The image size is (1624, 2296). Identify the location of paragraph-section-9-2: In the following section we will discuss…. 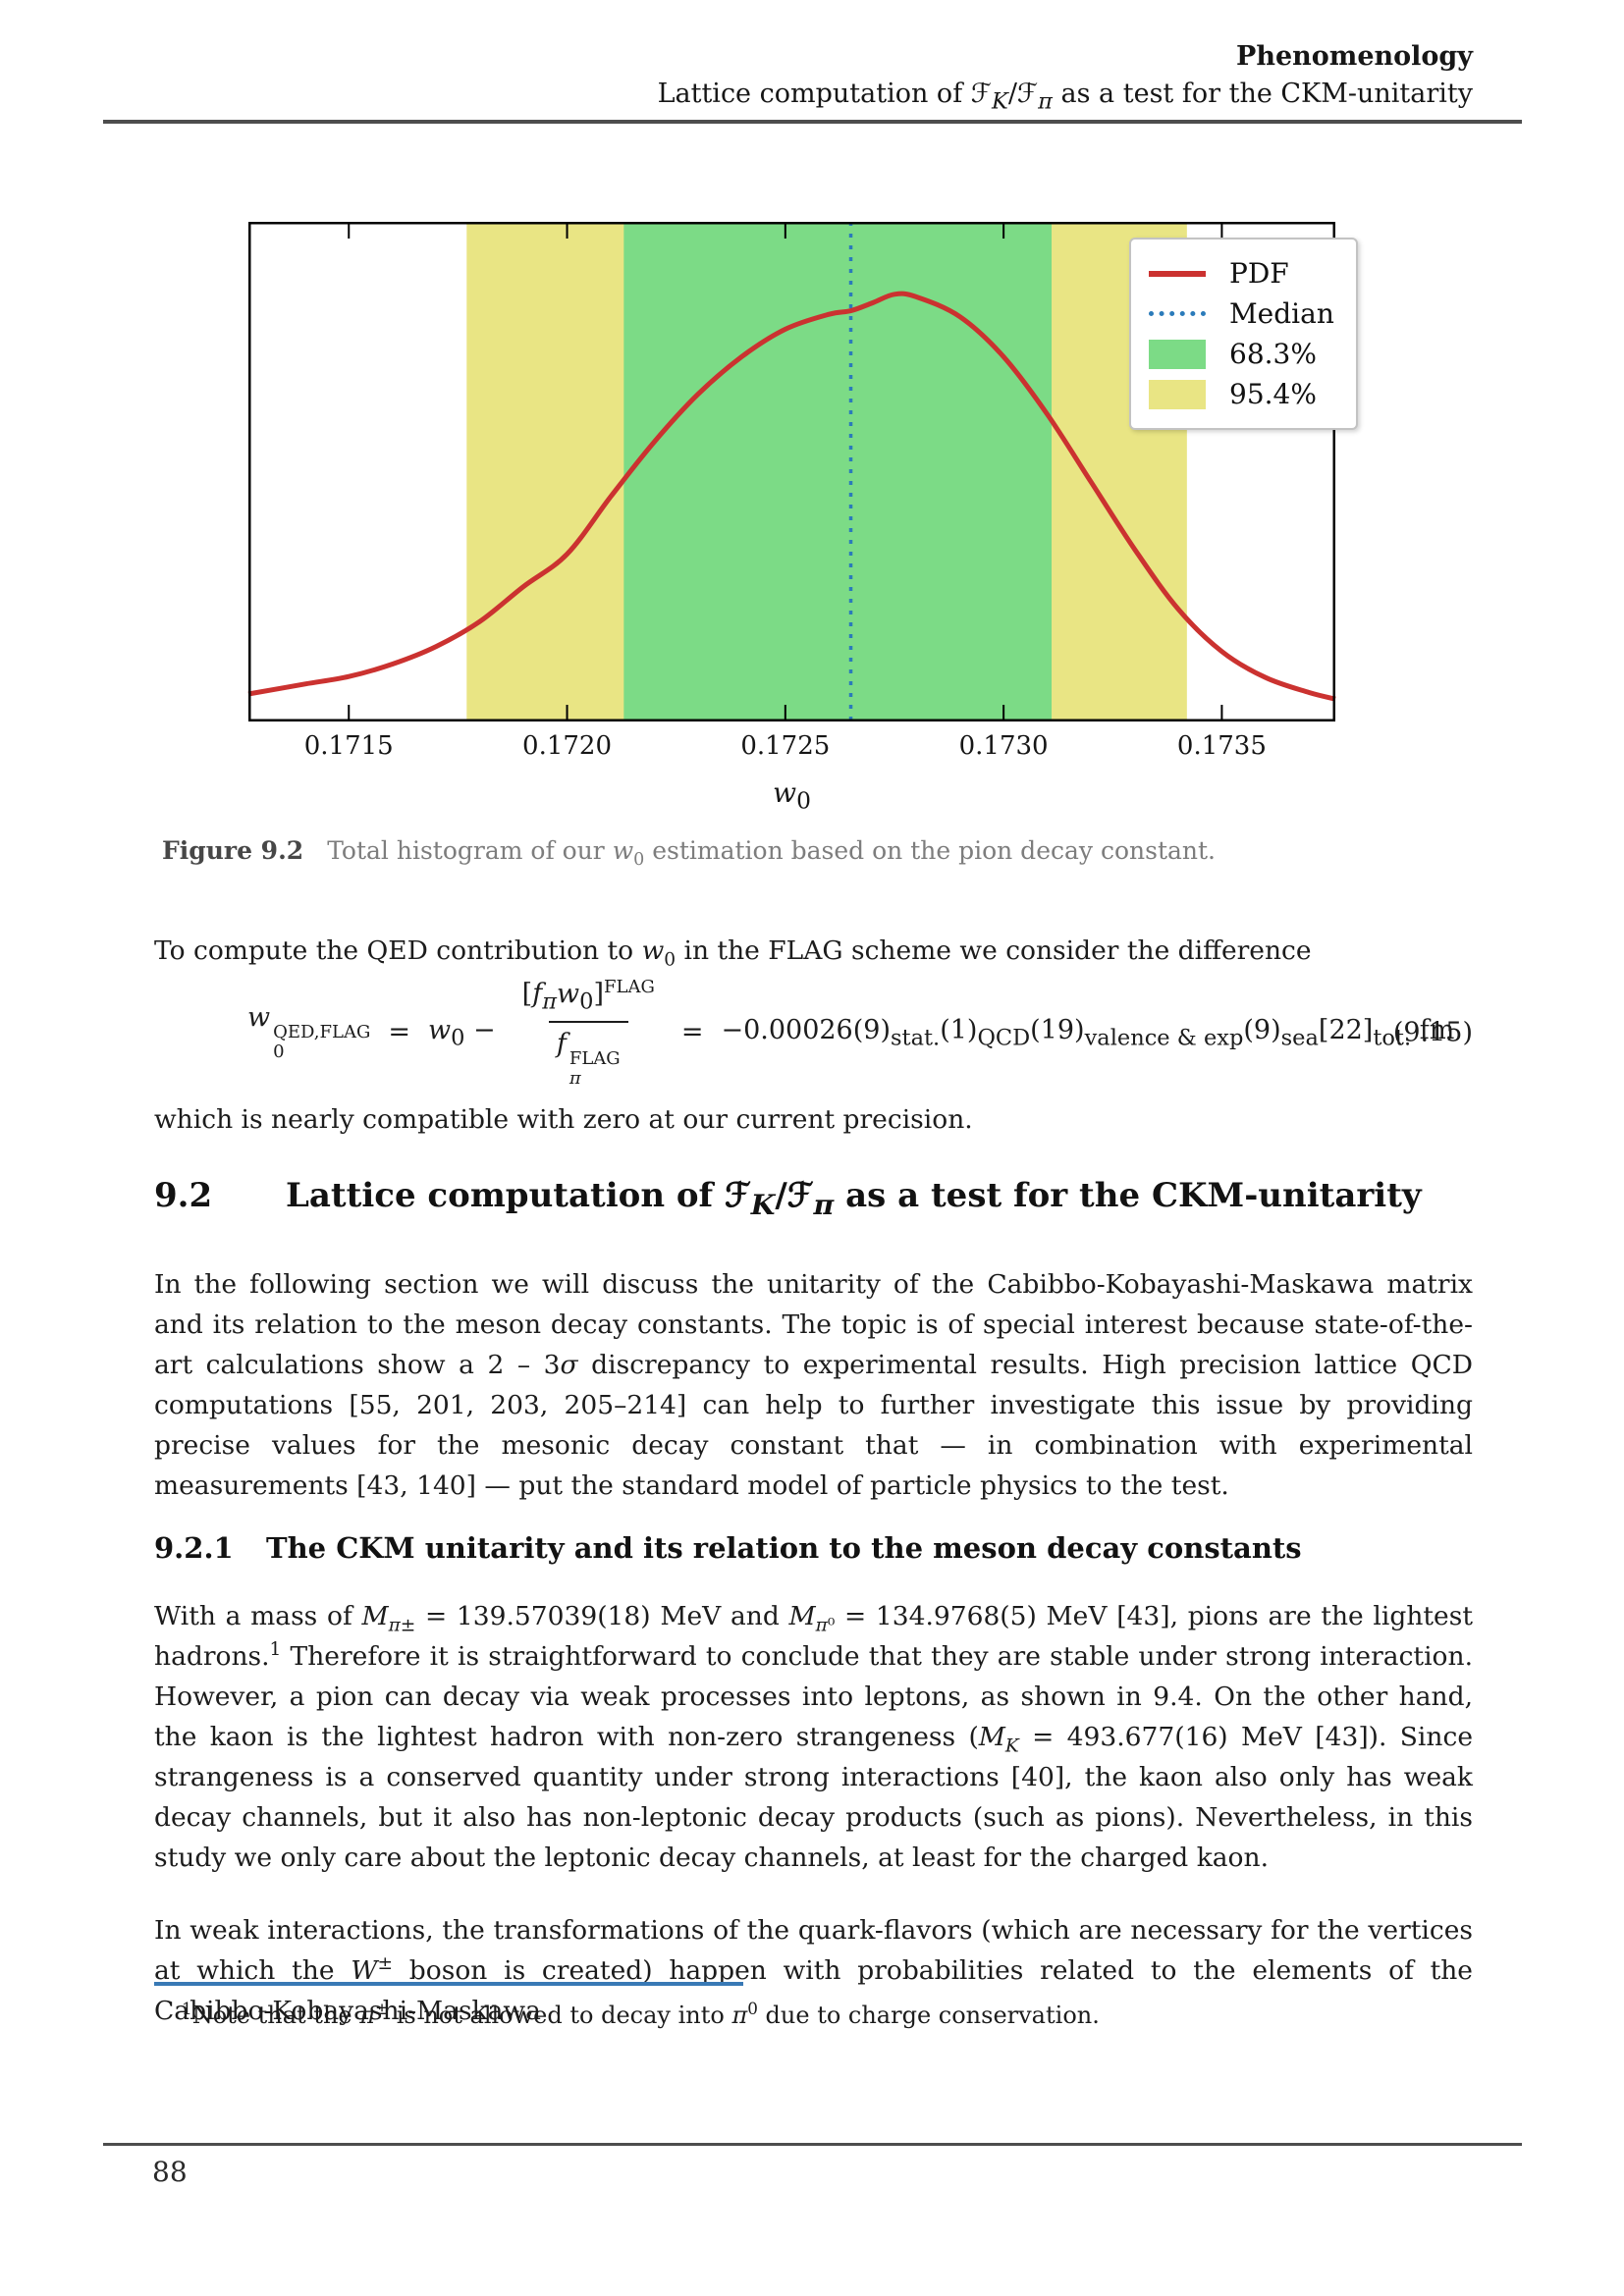
(813, 1385).